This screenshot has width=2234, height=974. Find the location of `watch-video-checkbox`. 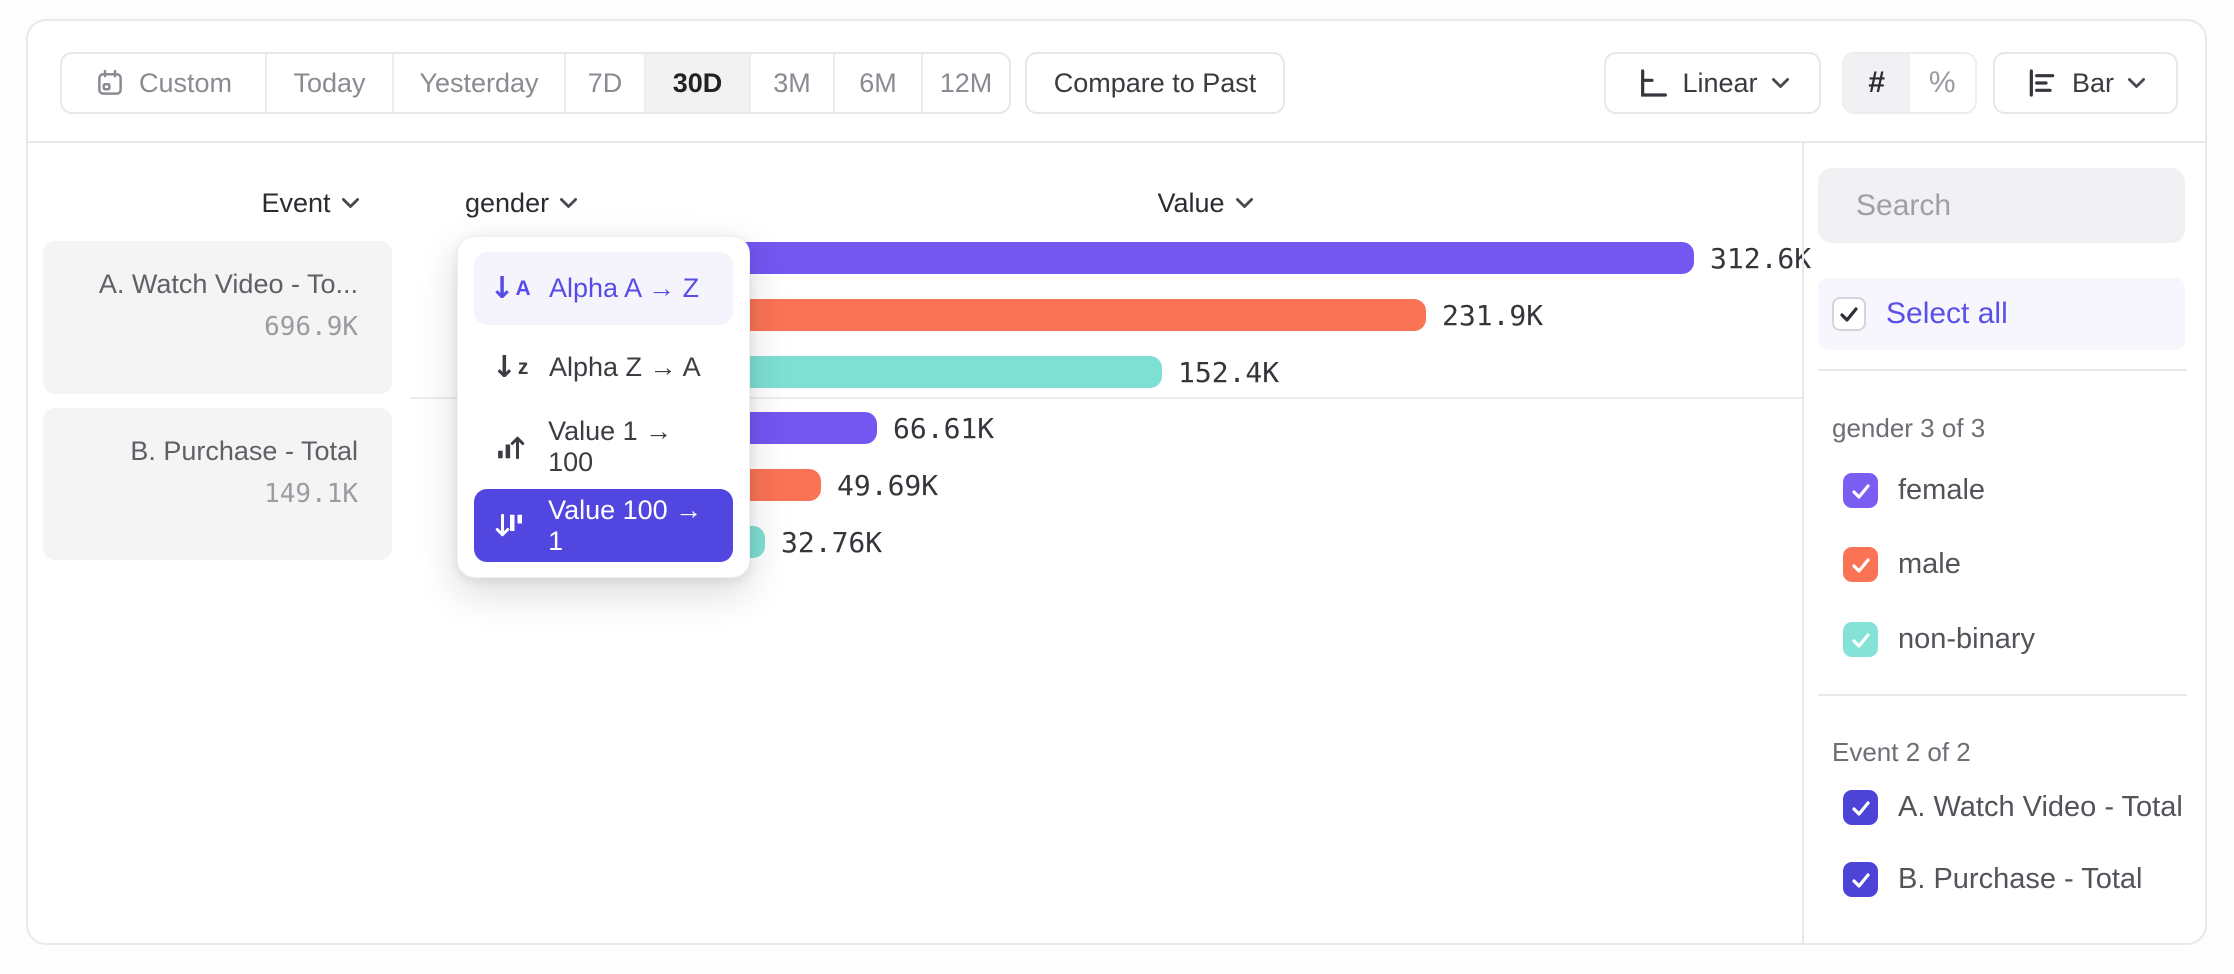

watch-video-checkbox is located at coordinates (1860, 807).